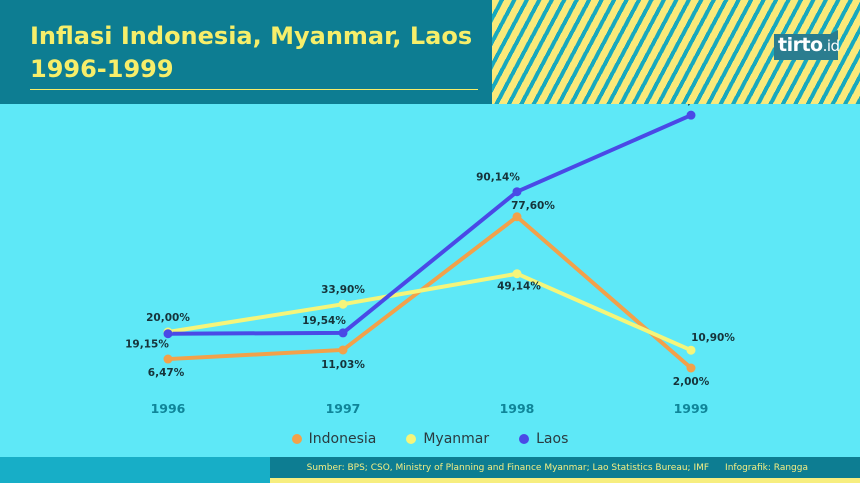  I want to click on data-label-myanmar-1996: 20,00%, so click(168, 318).